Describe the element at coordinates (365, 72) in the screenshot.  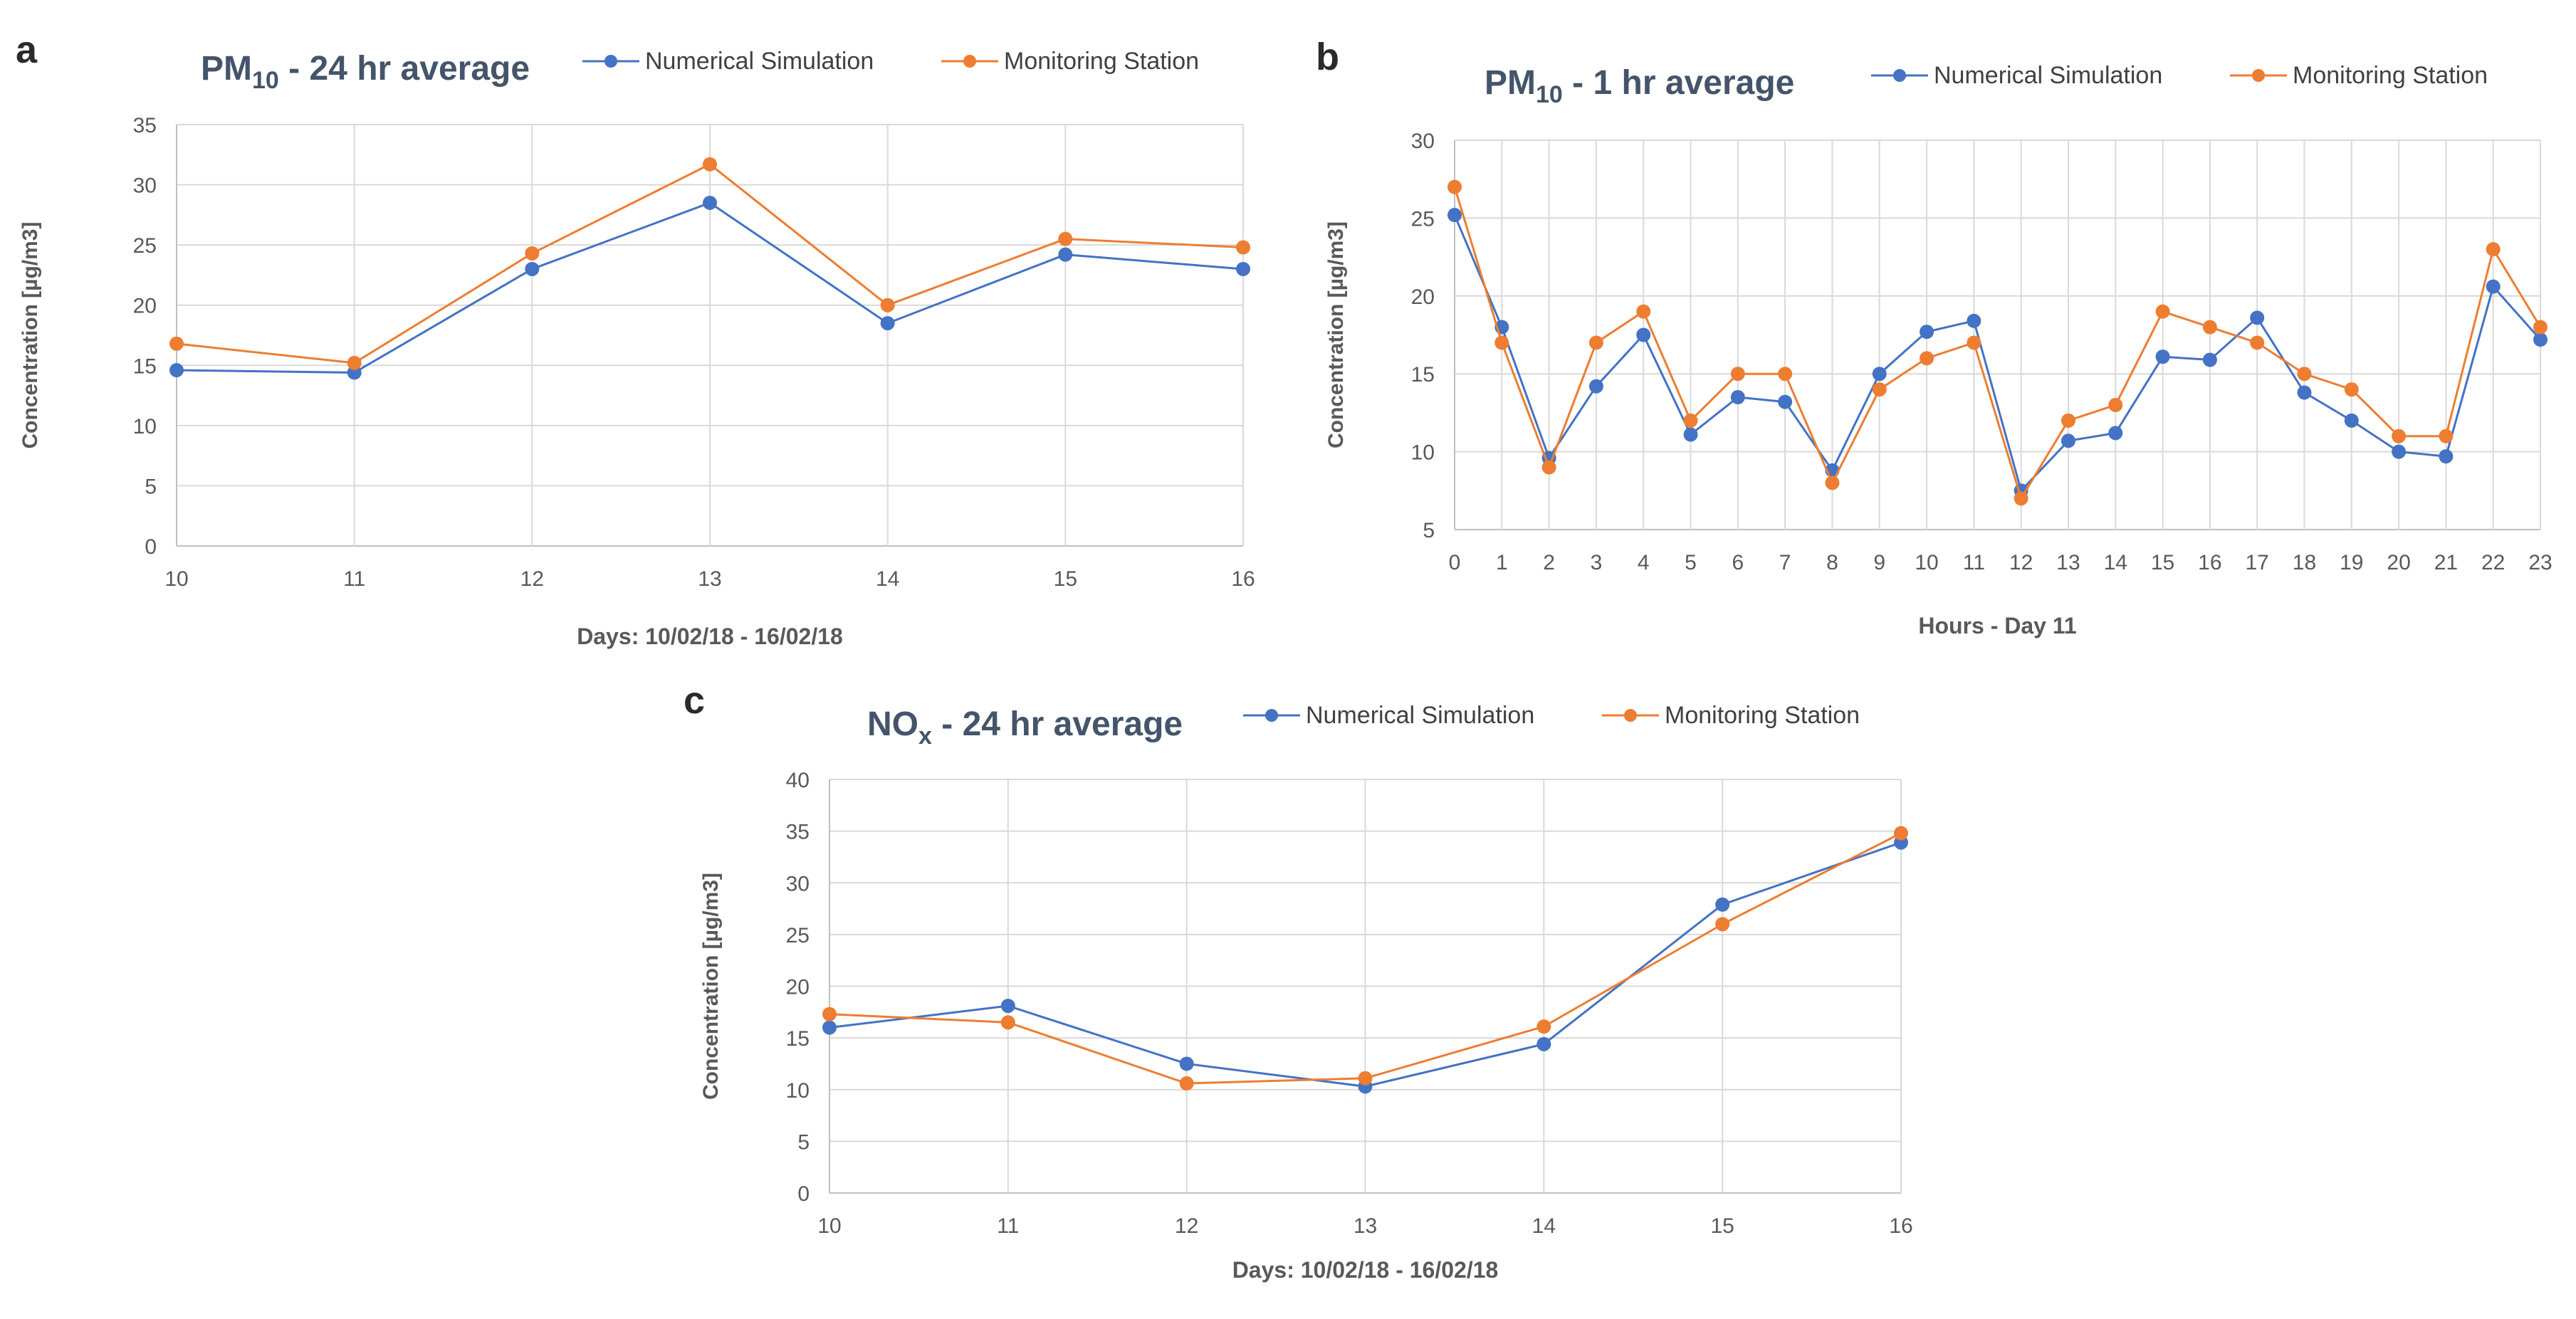
I see `chart-title-a: PM10 - 24 hr average` at that location.